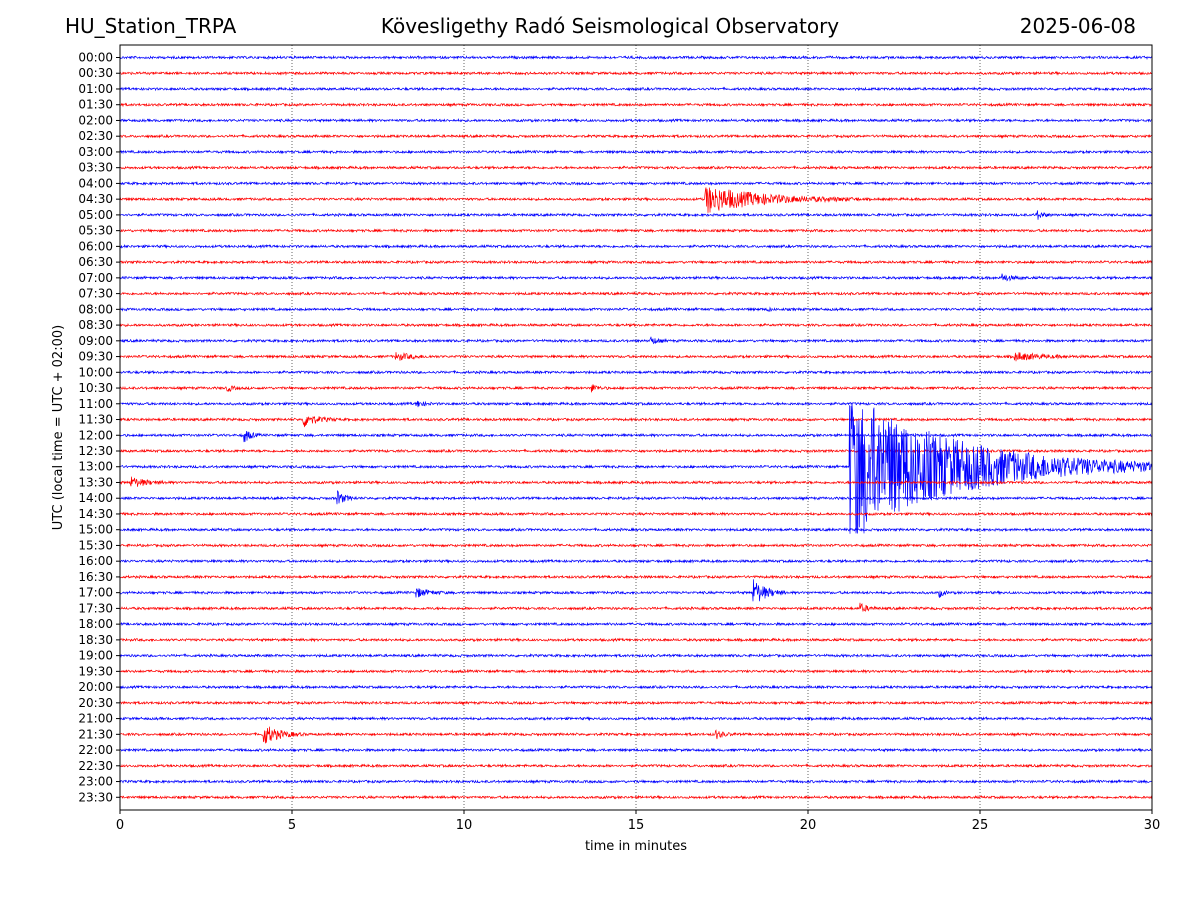 This screenshot has height=900, width=1200. I want to click on y-tick-label: 22:00, so click(95, 750).